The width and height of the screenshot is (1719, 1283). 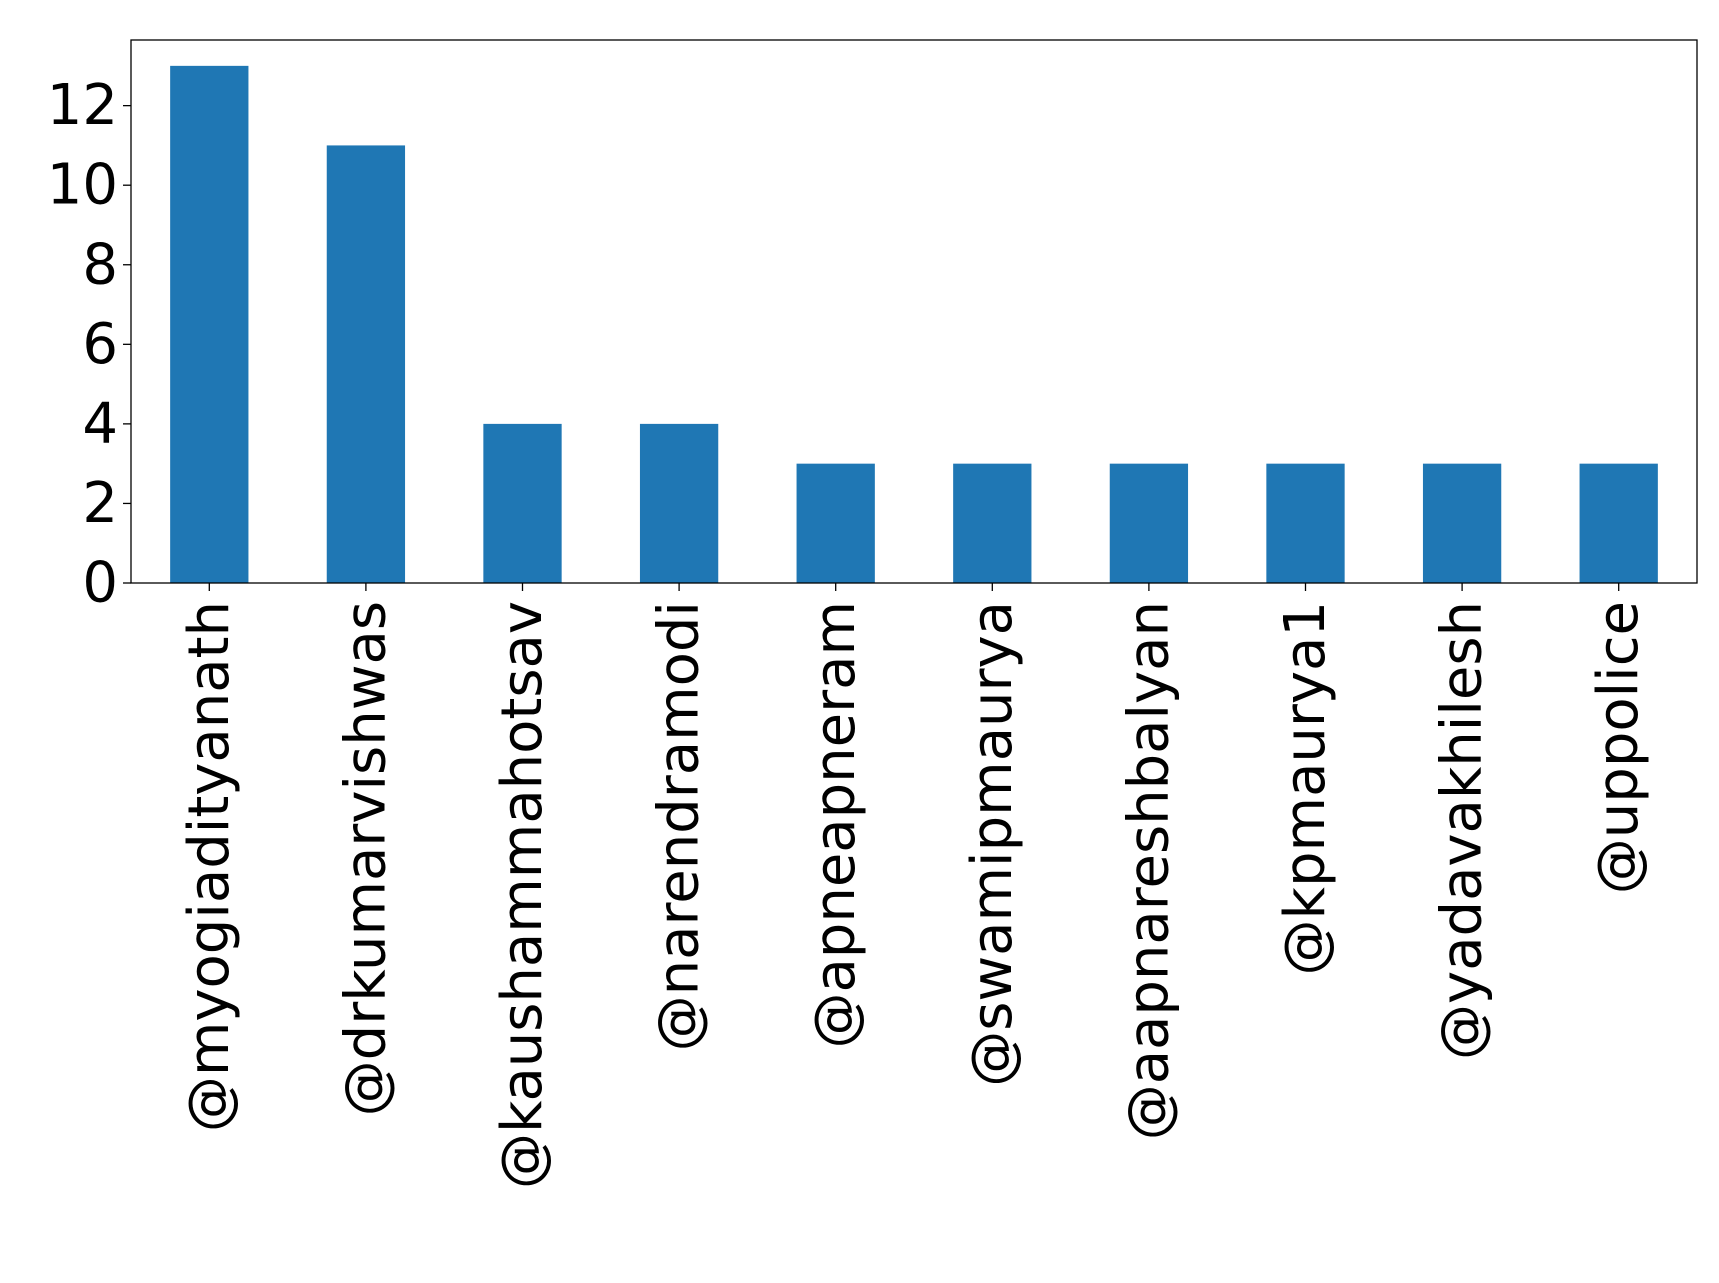 What do you see at coordinates (82, 185) in the screenshot?
I see `y-tick-label: 10` at bounding box center [82, 185].